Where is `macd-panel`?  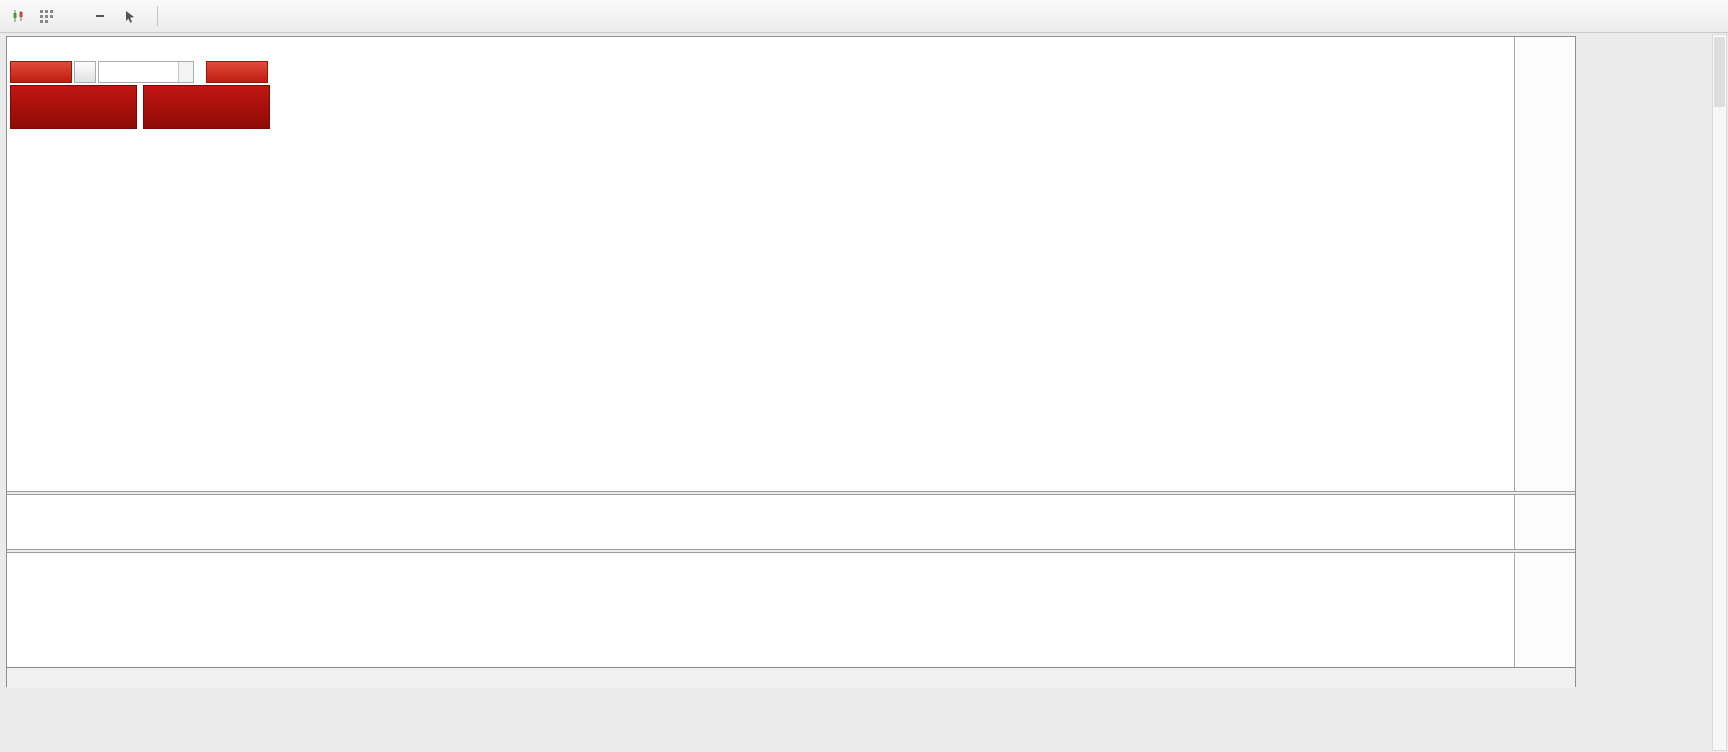
macd-panel is located at coordinates (760, 522).